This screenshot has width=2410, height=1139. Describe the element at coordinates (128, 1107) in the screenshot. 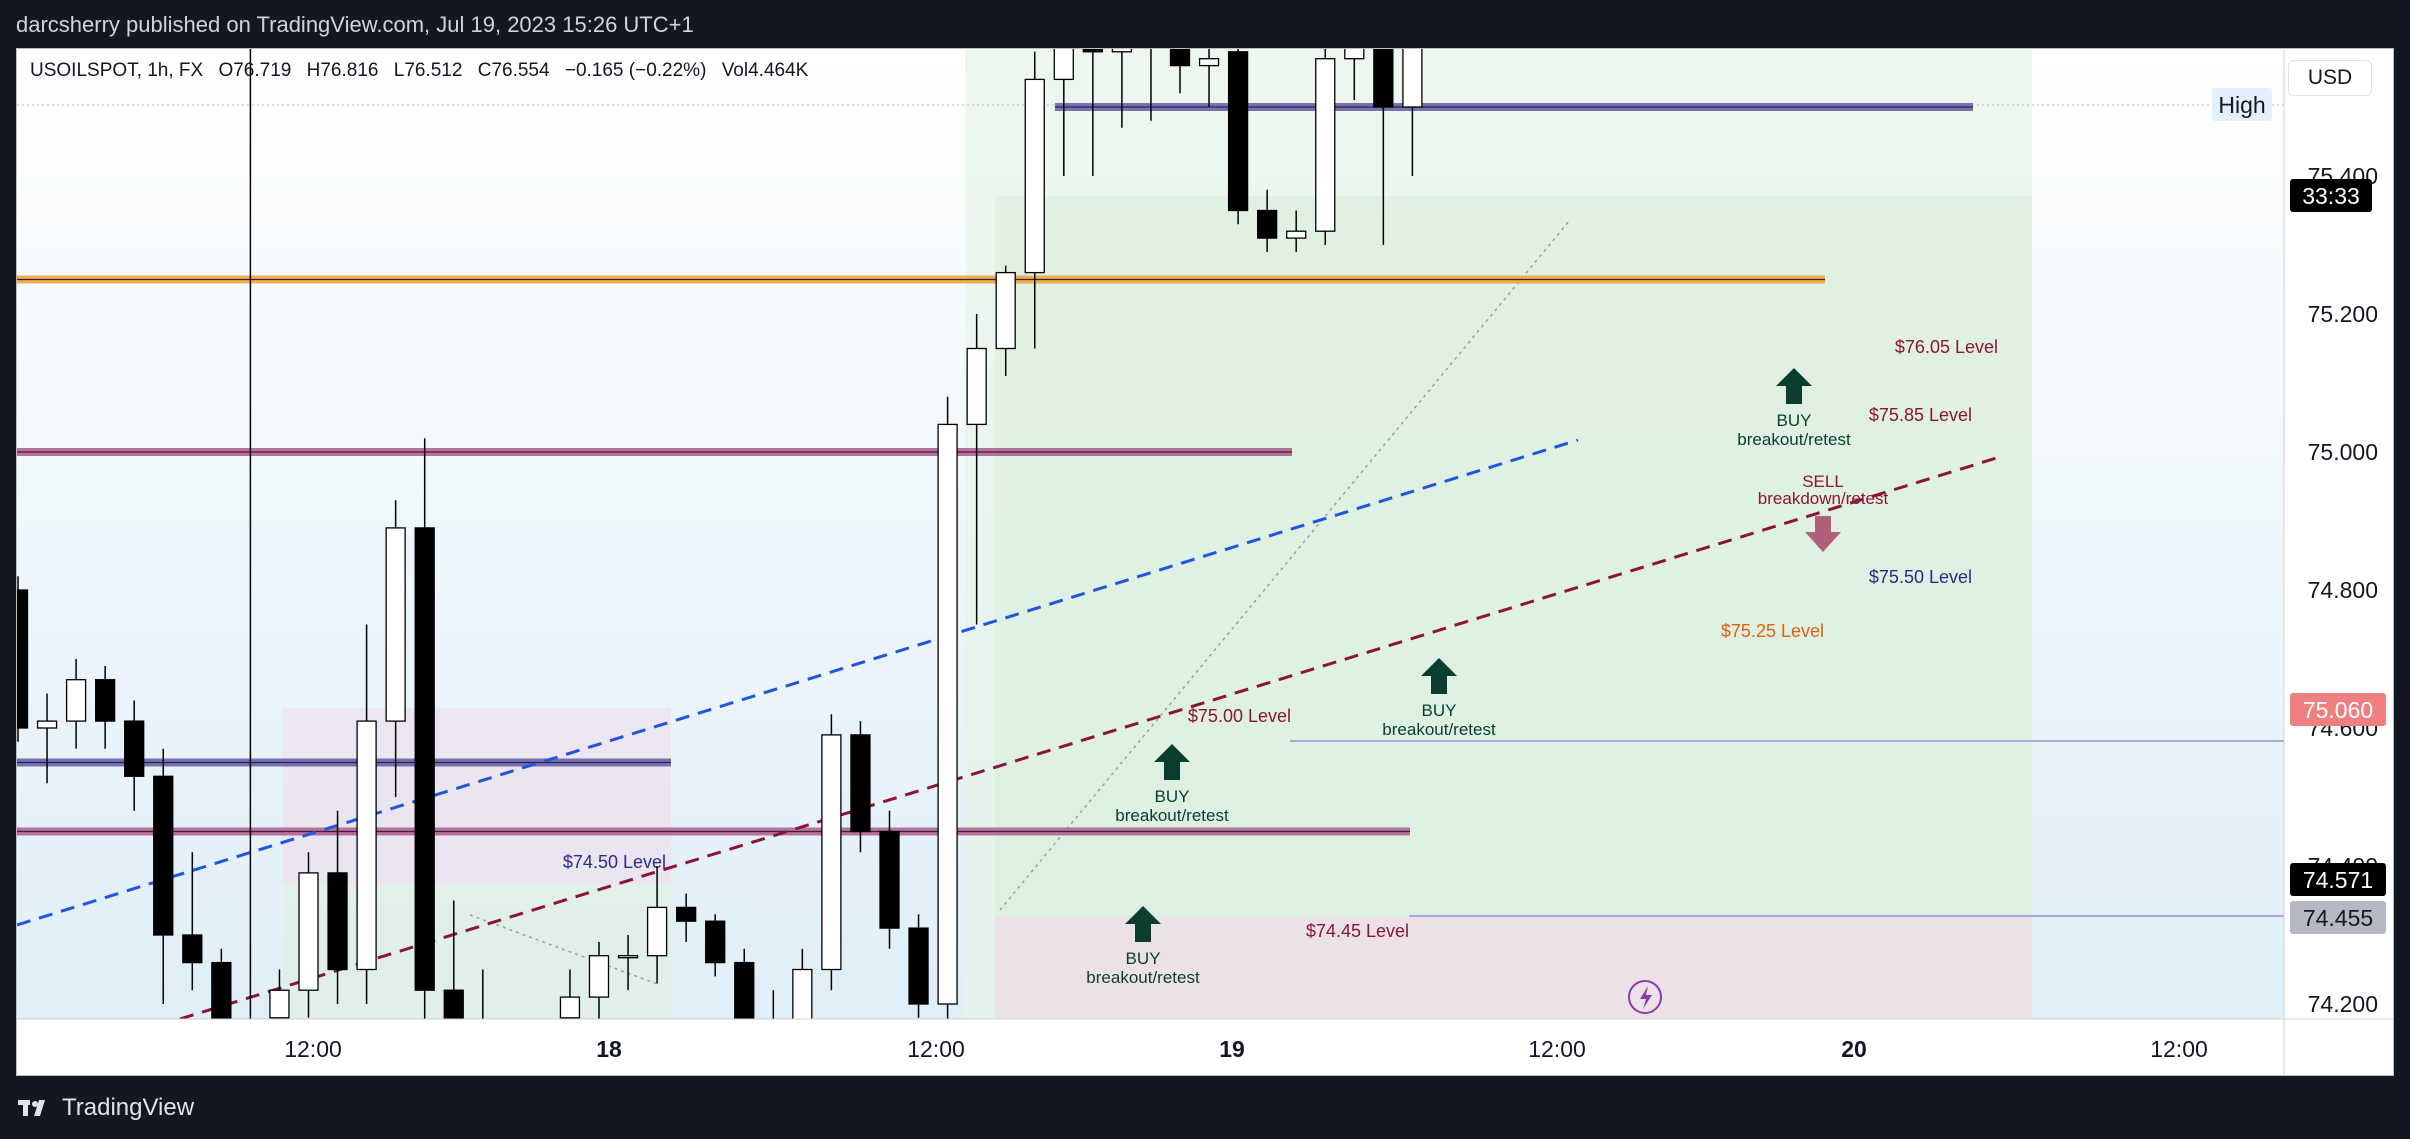

I see `tradingview-brand: TradingView` at that location.